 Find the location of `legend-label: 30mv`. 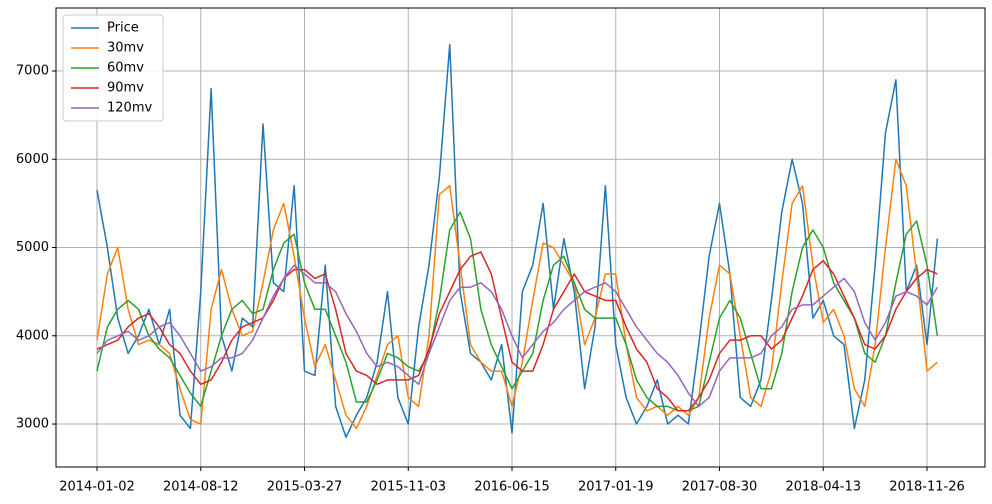

legend-label: 30mv is located at coordinates (125, 48).